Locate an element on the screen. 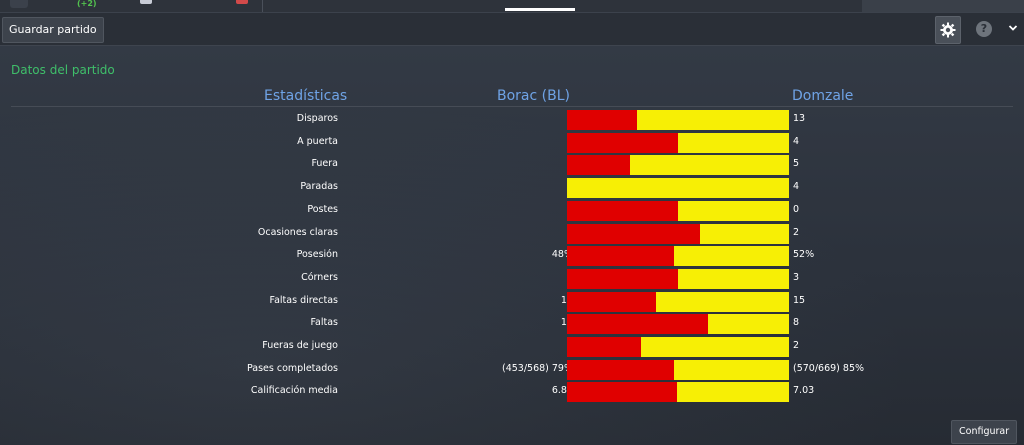 This screenshot has height=445, width=1024. stat-row: Córners33 is located at coordinates (512, 278).